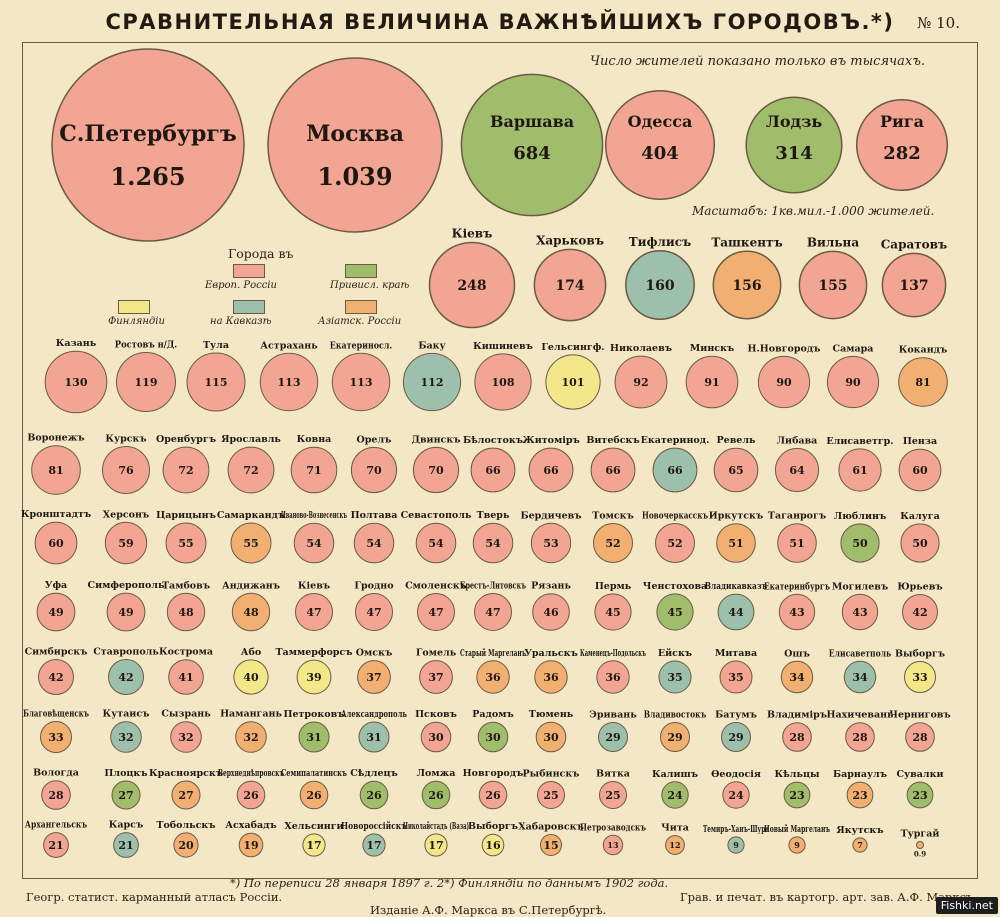 The height and width of the screenshot is (917, 1000). What do you see at coordinates (859, 441) in the screenshot?
I see `city-name: Елисаветгр.` at bounding box center [859, 441].